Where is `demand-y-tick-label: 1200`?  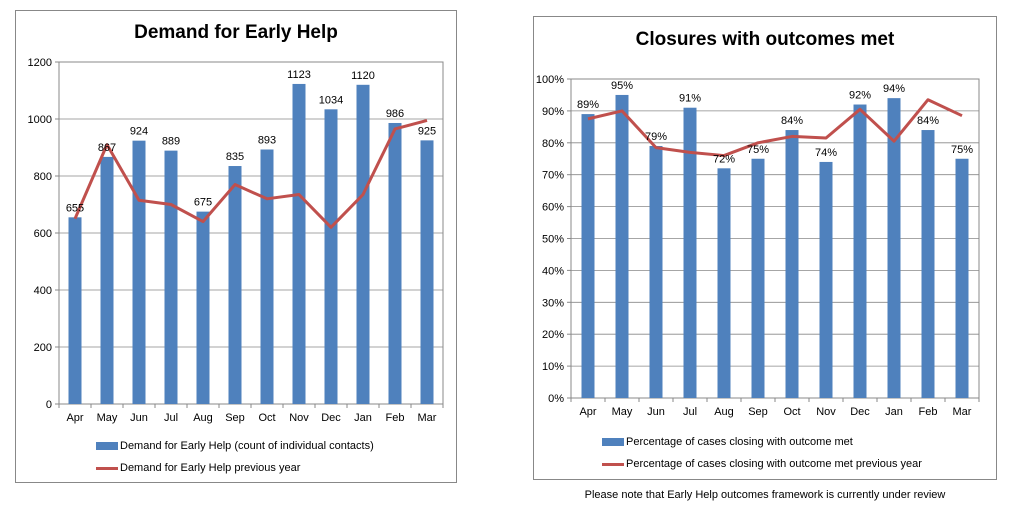
demand-y-tick-label: 1200 is located at coordinates (40, 63).